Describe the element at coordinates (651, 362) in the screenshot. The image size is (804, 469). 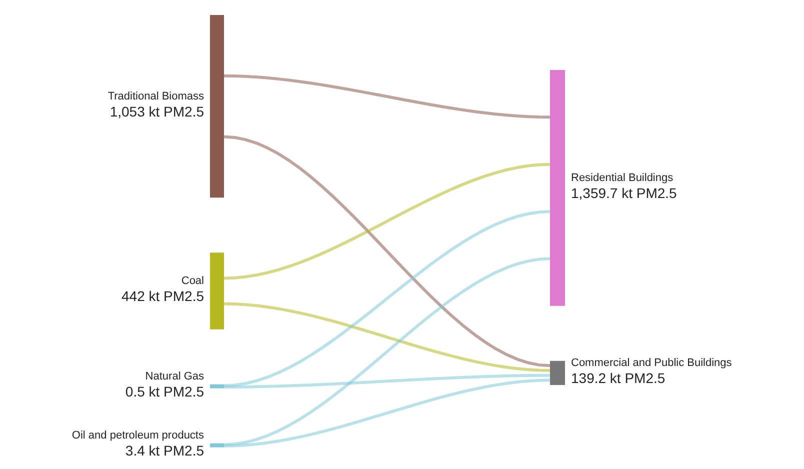
I see `category-label: Commercial and Public Buildings` at that location.